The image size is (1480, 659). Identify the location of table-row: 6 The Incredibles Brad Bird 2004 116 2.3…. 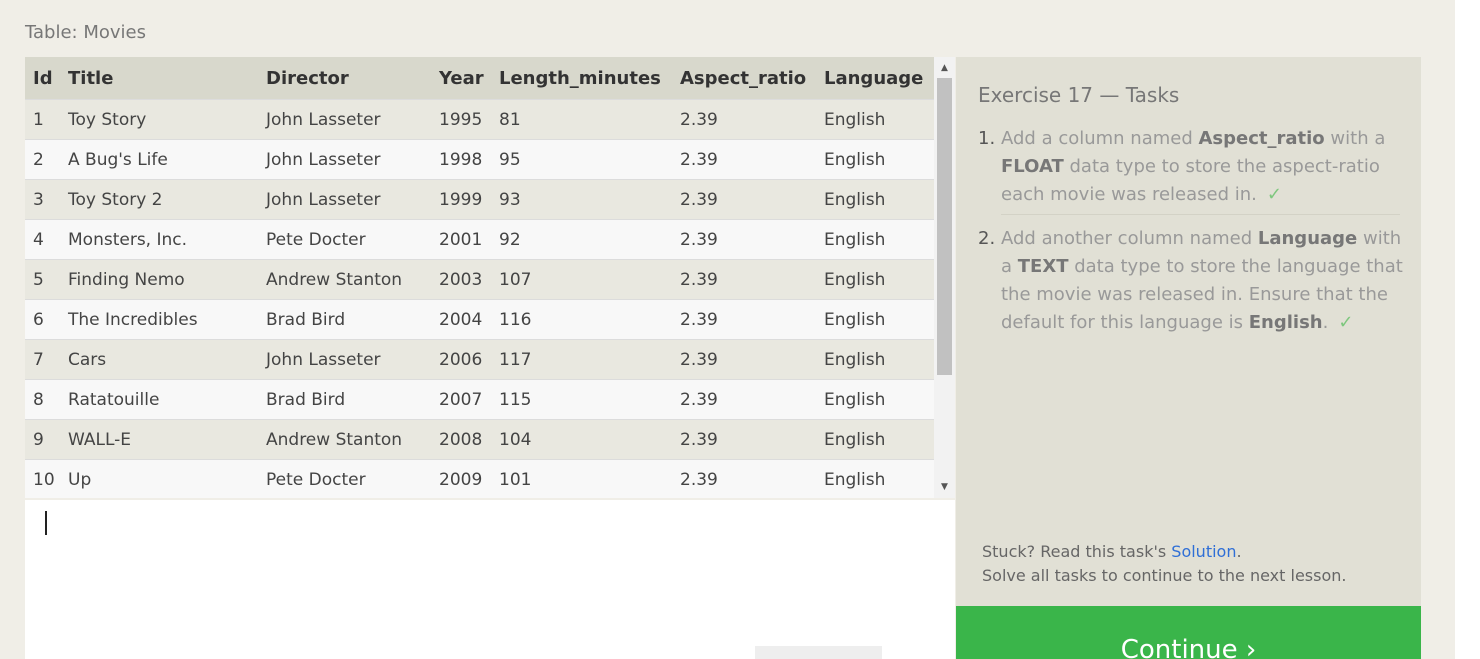
(479, 319).